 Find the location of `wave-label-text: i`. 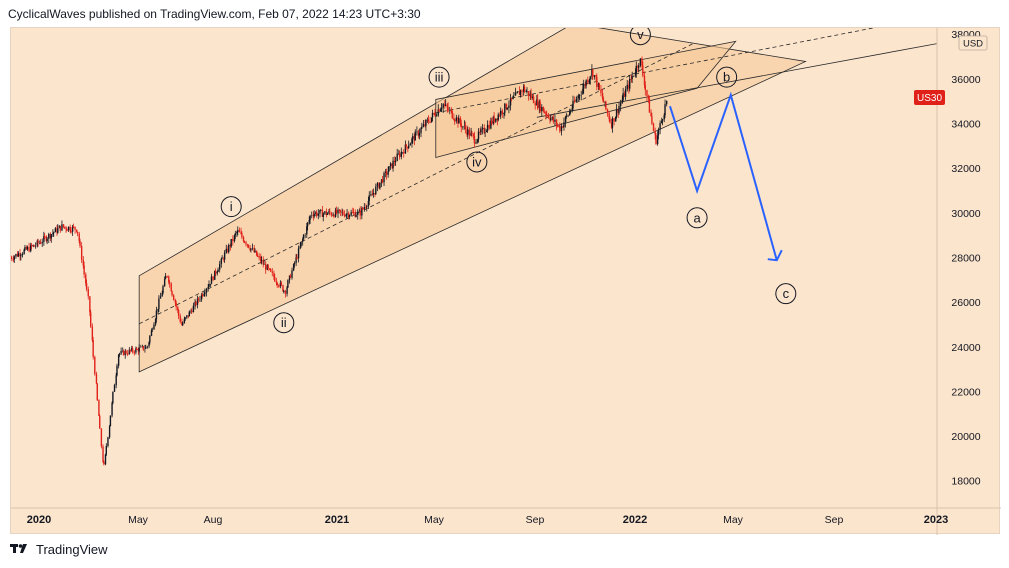

wave-label-text: i is located at coordinates (231, 206).